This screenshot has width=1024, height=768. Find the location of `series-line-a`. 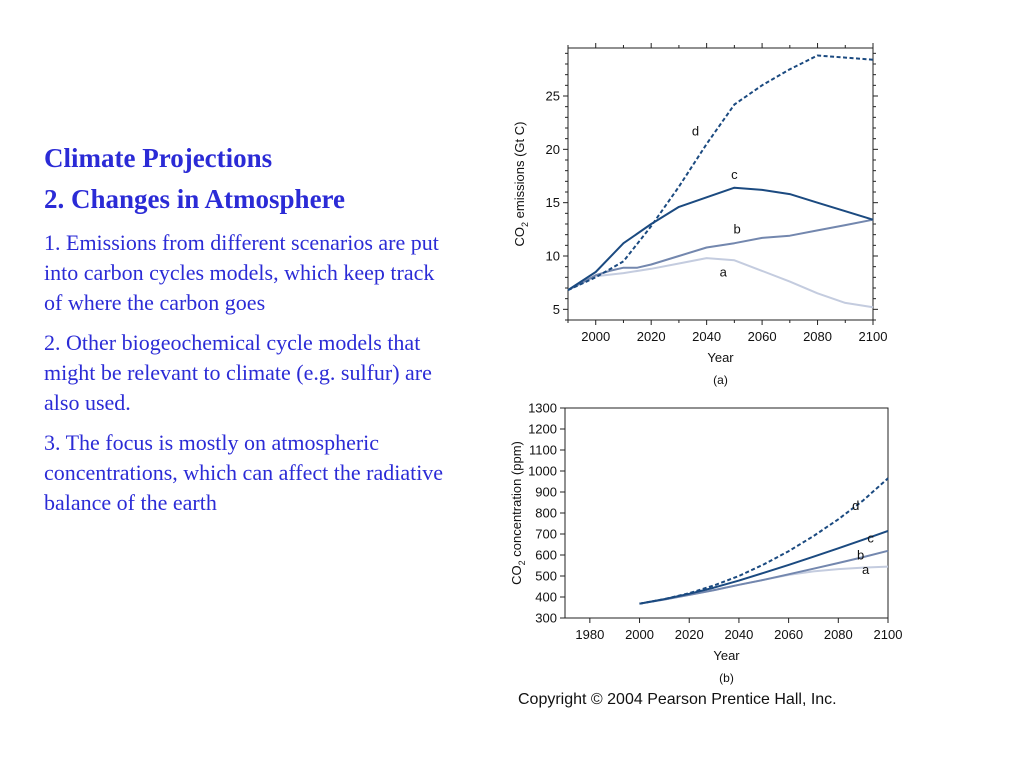

series-line-a is located at coordinates (720, 283).